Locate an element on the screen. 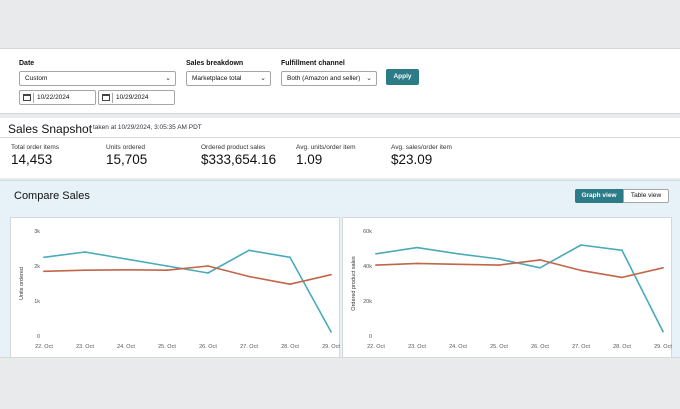 Image resolution: width=680 pixels, height=409 pixels. series-1-line is located at coordinates (519, 269).